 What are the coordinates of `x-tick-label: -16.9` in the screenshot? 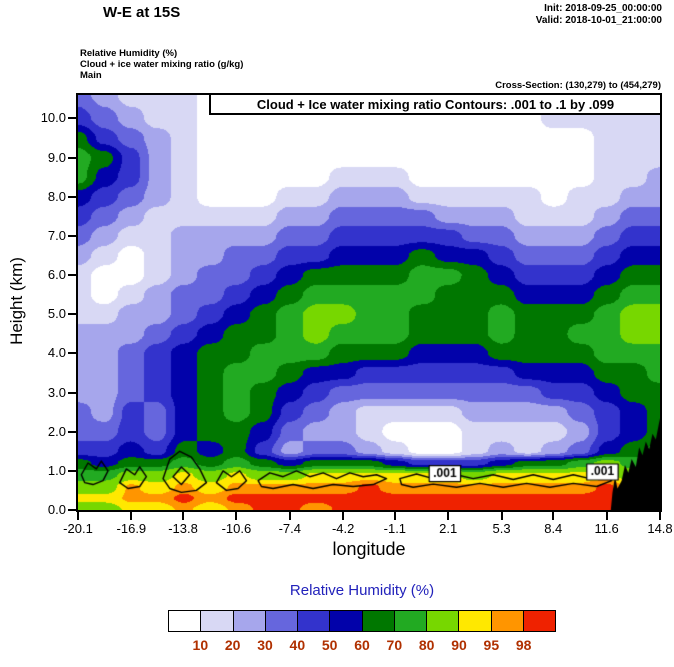 It's located at (131, 528).